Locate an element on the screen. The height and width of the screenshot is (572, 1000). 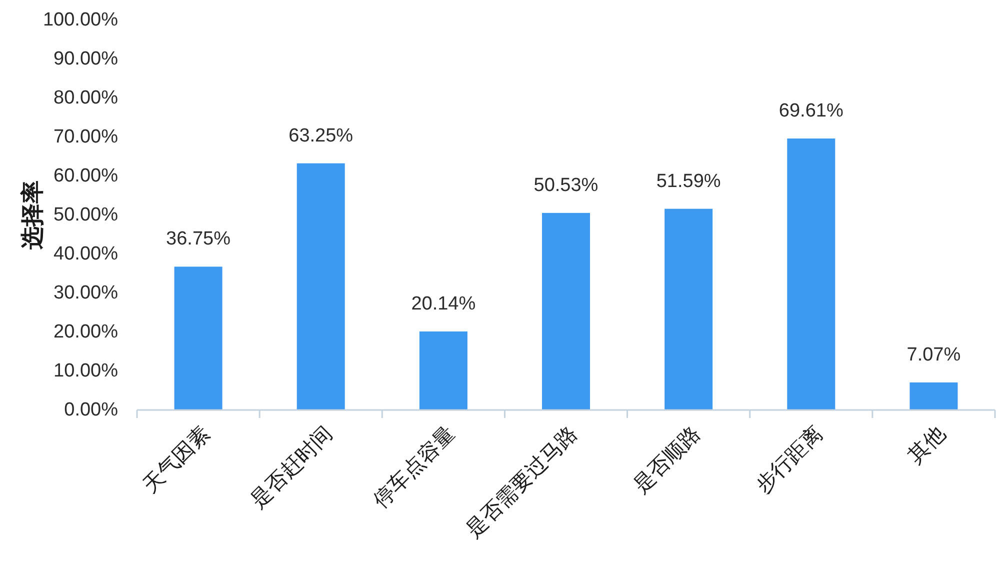
y-tick-label: 80.00% is located at coordinates (86, 98).